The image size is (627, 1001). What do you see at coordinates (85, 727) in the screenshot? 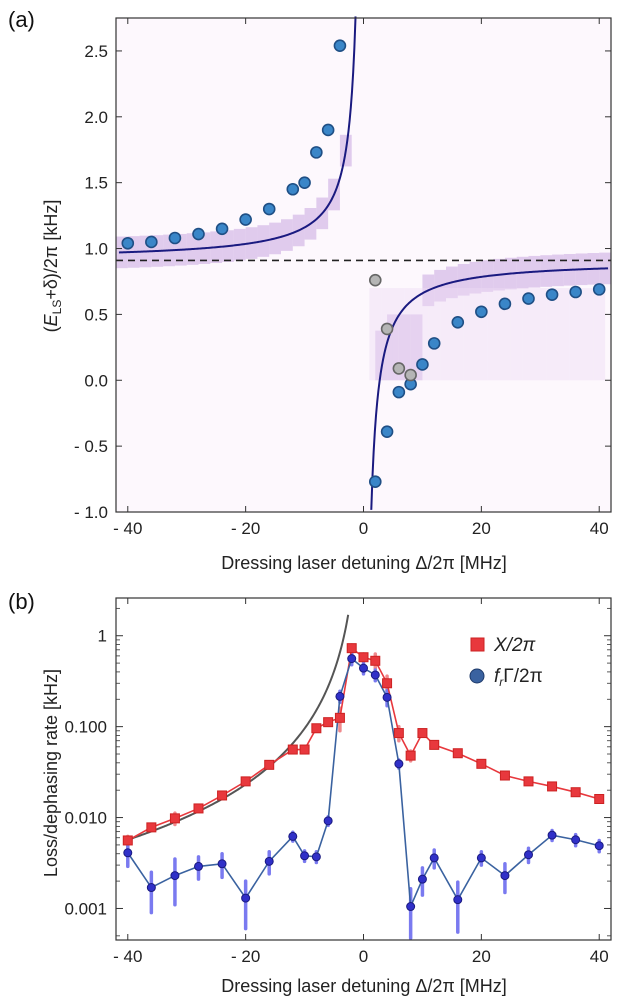
I see `y-tick-label: 0.100` at bounding box center [85, 727].